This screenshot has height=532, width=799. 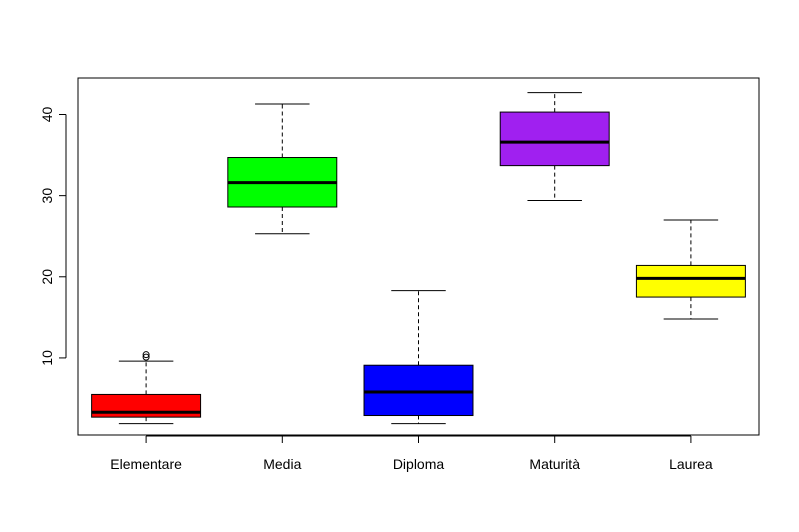 I want to click on y-tick-label: 40, so click(x=47, y=115).